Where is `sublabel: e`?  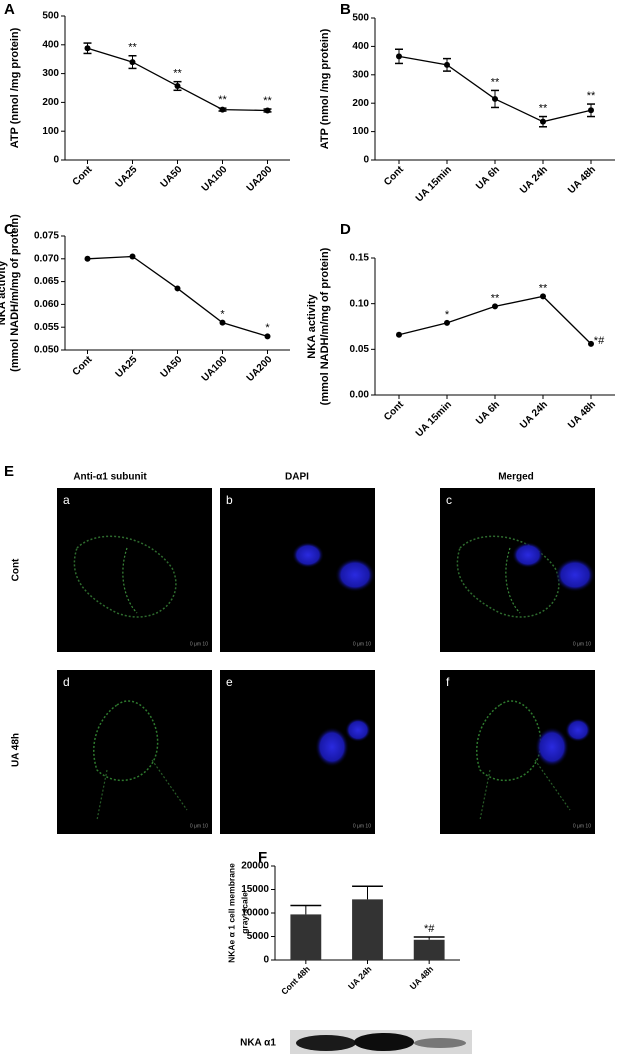
sublabel: e is located at coordinates (229, 682).